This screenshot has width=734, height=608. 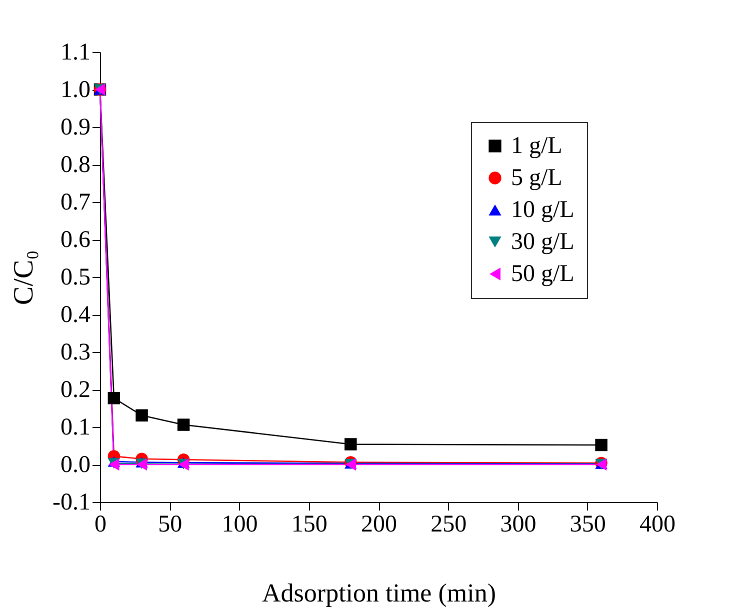 I want to click on x-tick-label: 350, so click(x=588, y=525).